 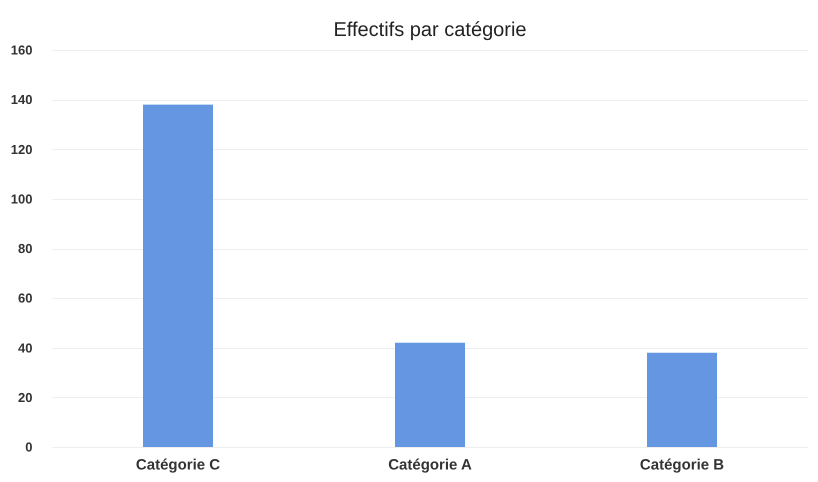 I want to click on y-tick-label: 120, so click(x=21, y=149).